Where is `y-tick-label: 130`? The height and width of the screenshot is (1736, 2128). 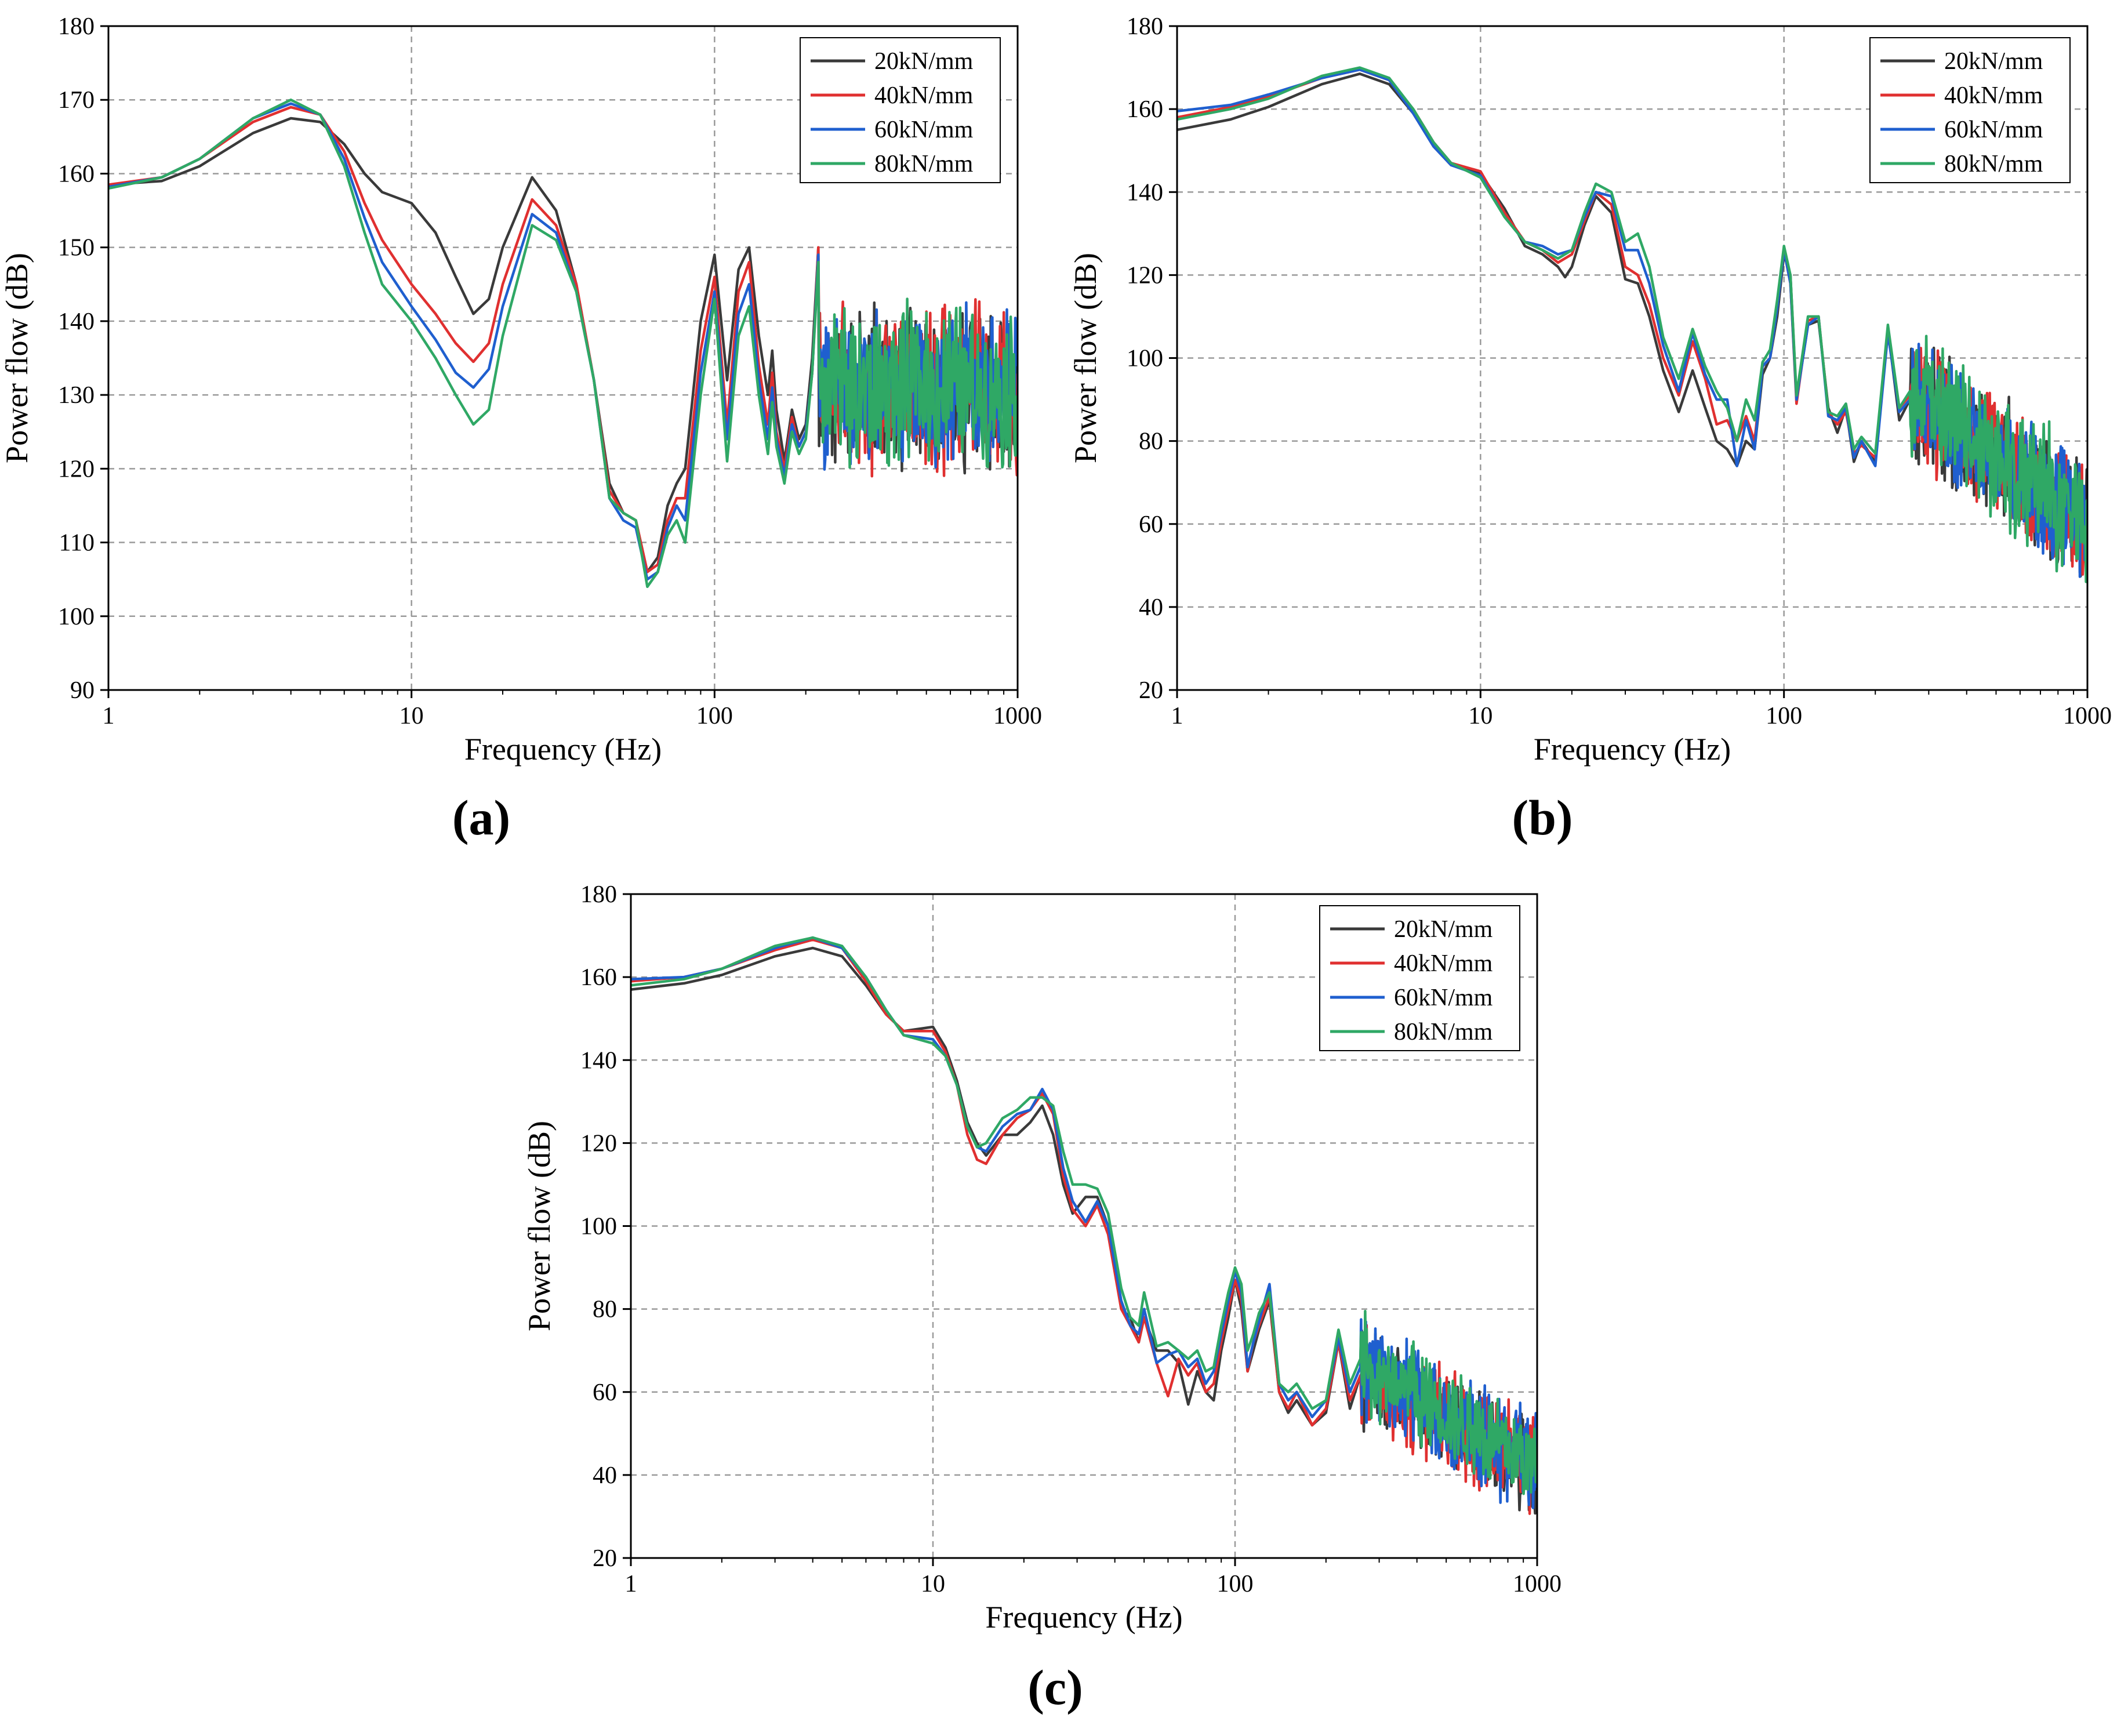 y-tick-label: 130 is located at coordinates (76, 395).